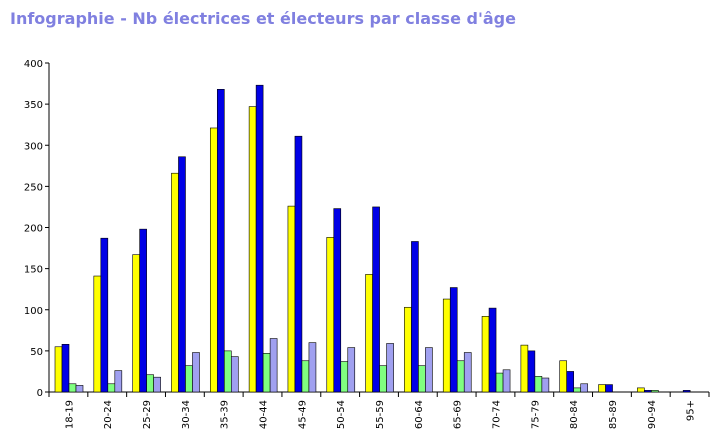  Describe the element at coordinates (422, 379) in the screenshot. I see `bar-60-64-s3` at that location.